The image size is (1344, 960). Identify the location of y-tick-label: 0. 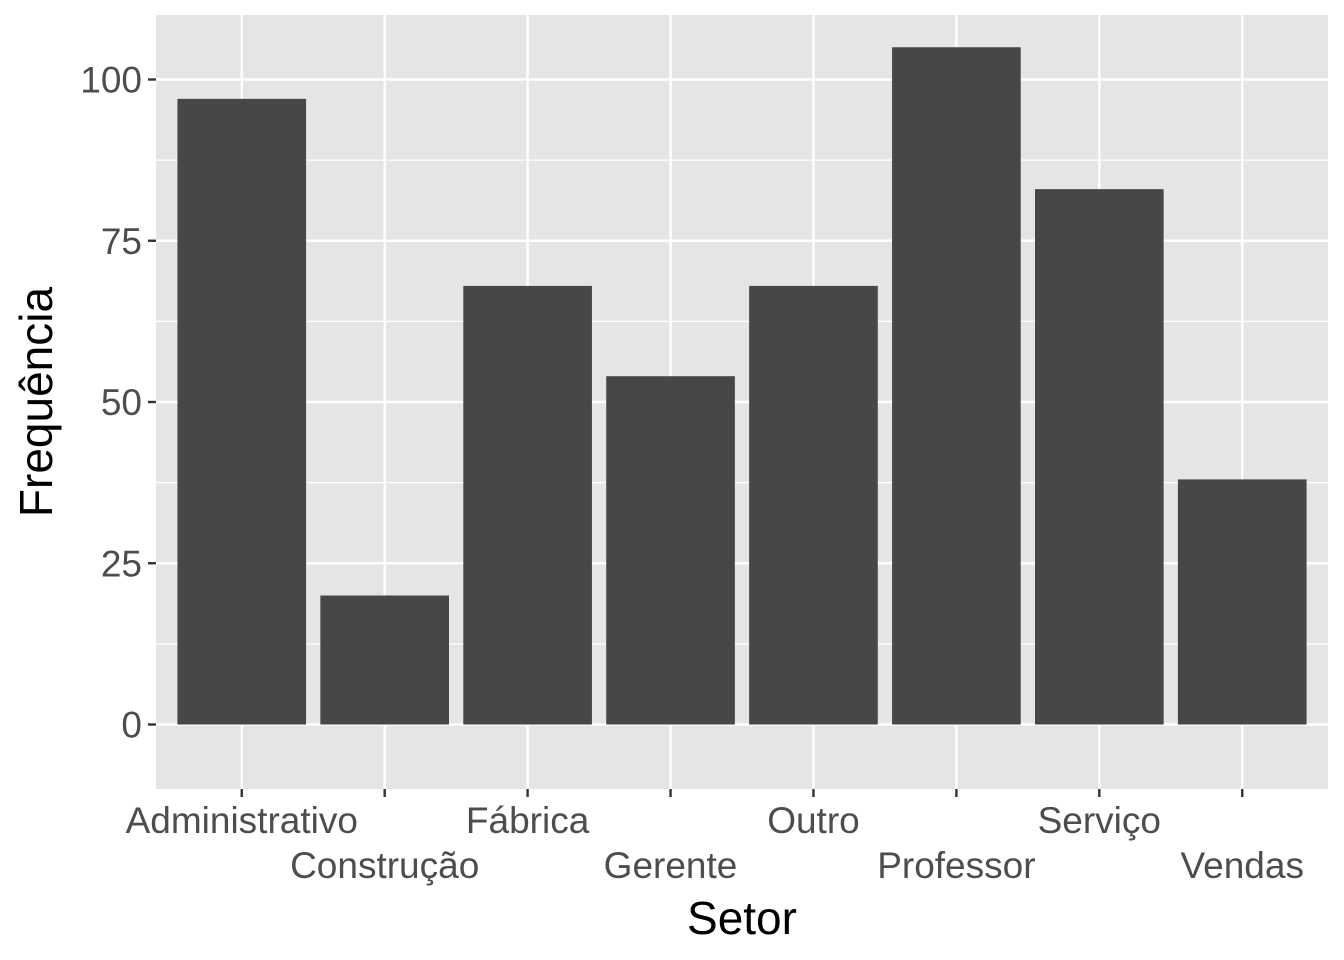
(131, 725).